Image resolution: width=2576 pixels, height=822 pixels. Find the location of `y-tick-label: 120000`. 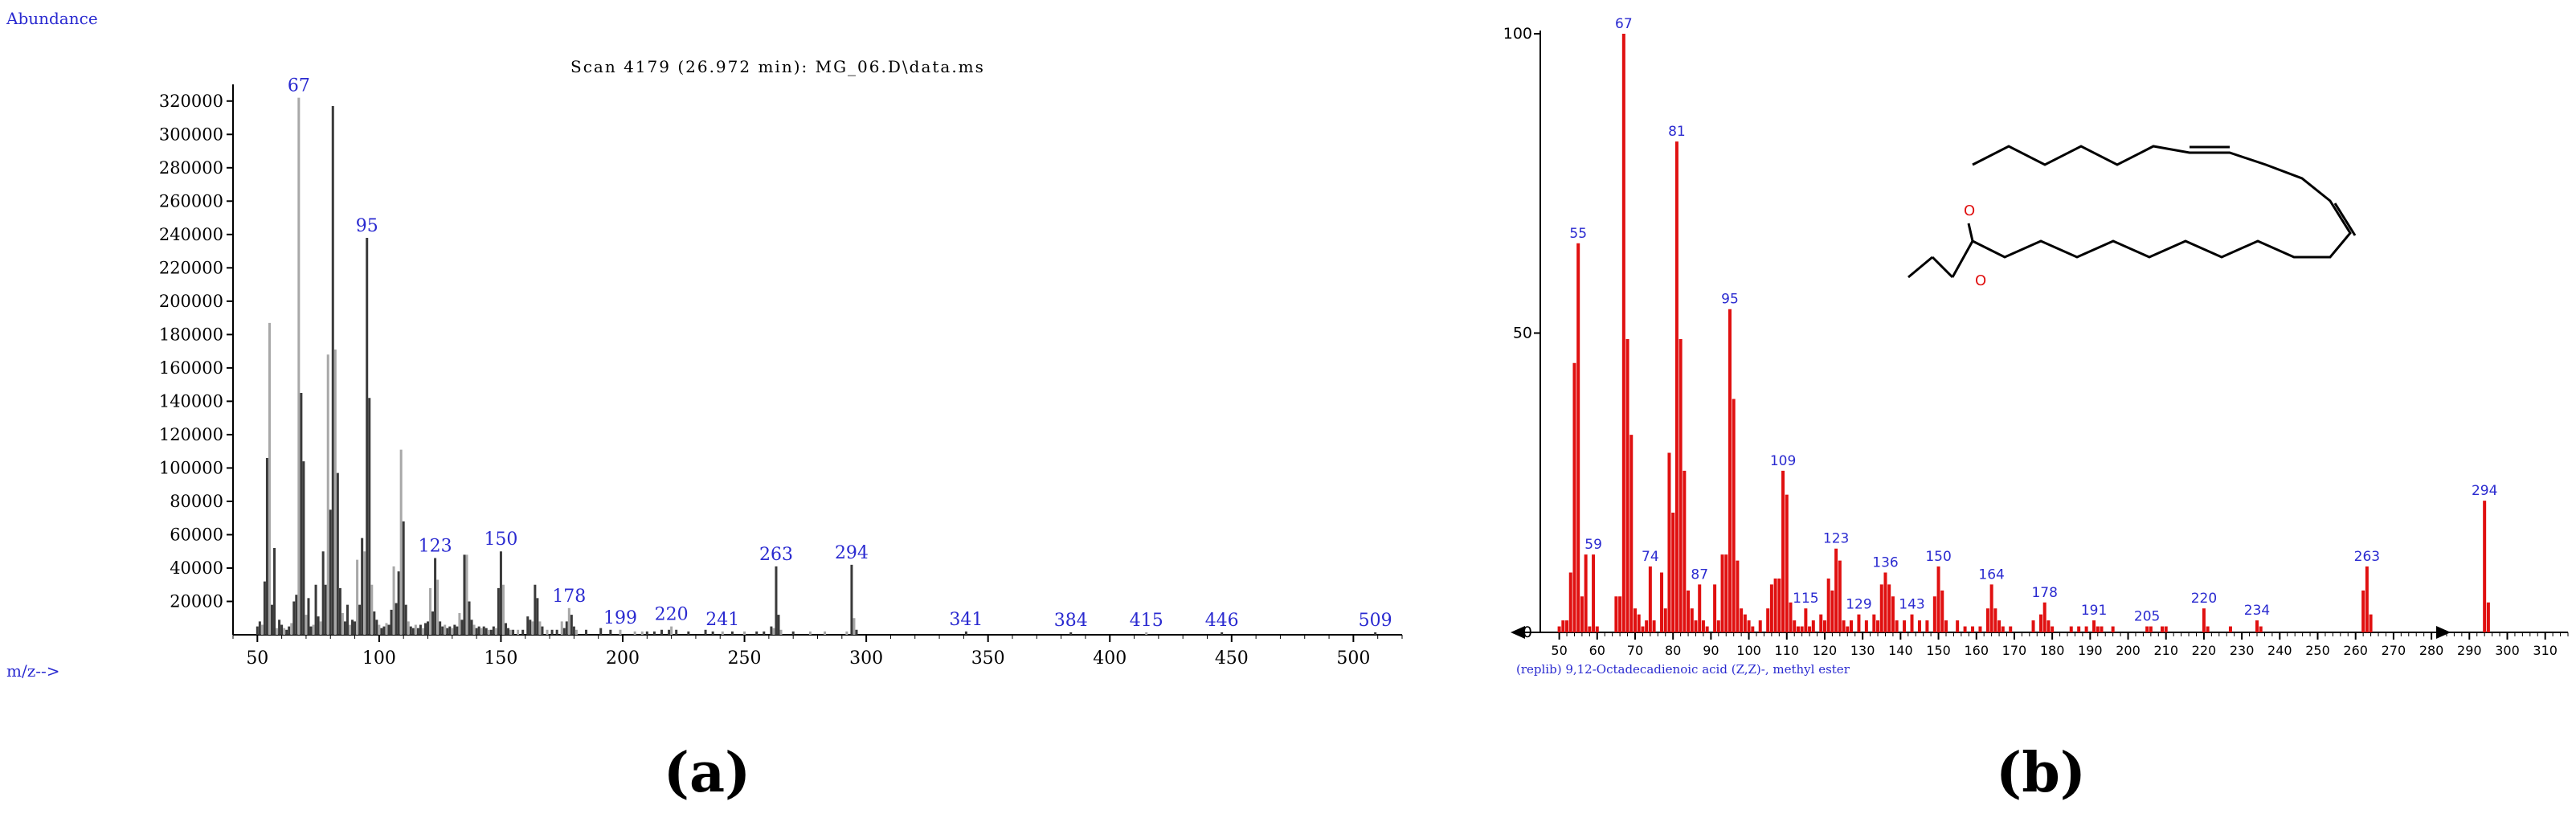

y-tick-label: 120000 is located at coordinates (191, 434).